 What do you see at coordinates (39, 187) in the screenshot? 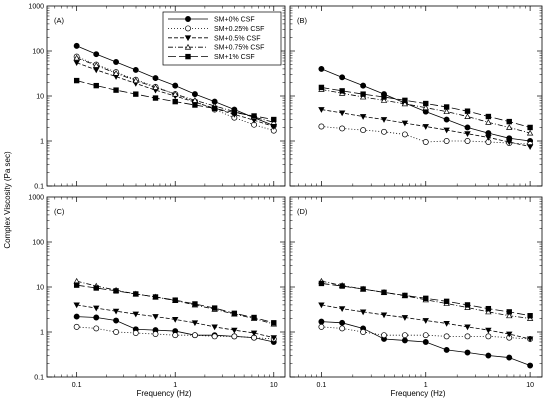
I see `y-tick-label: 0.1` at bounding box center [39, 187].